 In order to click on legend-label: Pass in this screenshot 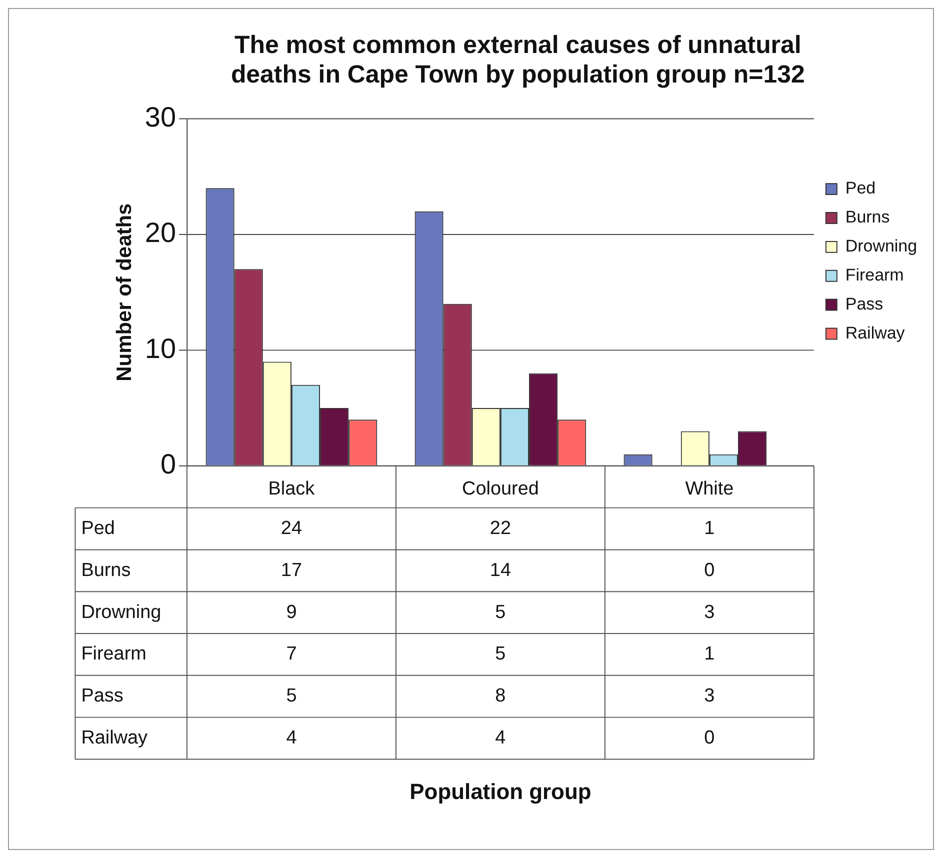, I will do `click(864, 304)`.